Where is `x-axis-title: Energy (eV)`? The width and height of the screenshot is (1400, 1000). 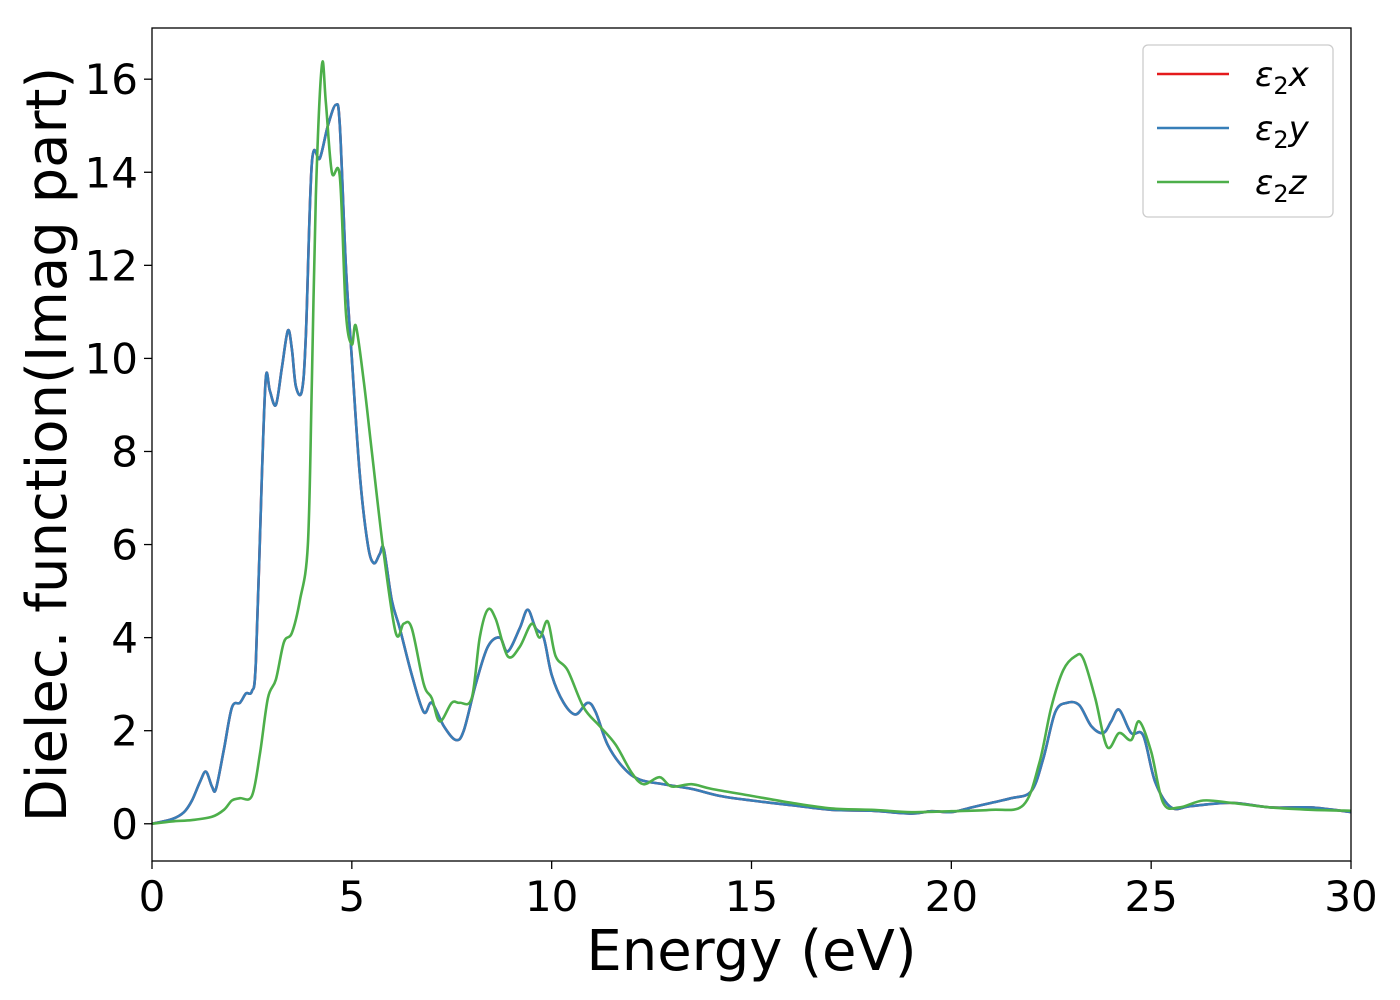
x-axis-title: Energy (eV) is located at coordinates (751, 951).